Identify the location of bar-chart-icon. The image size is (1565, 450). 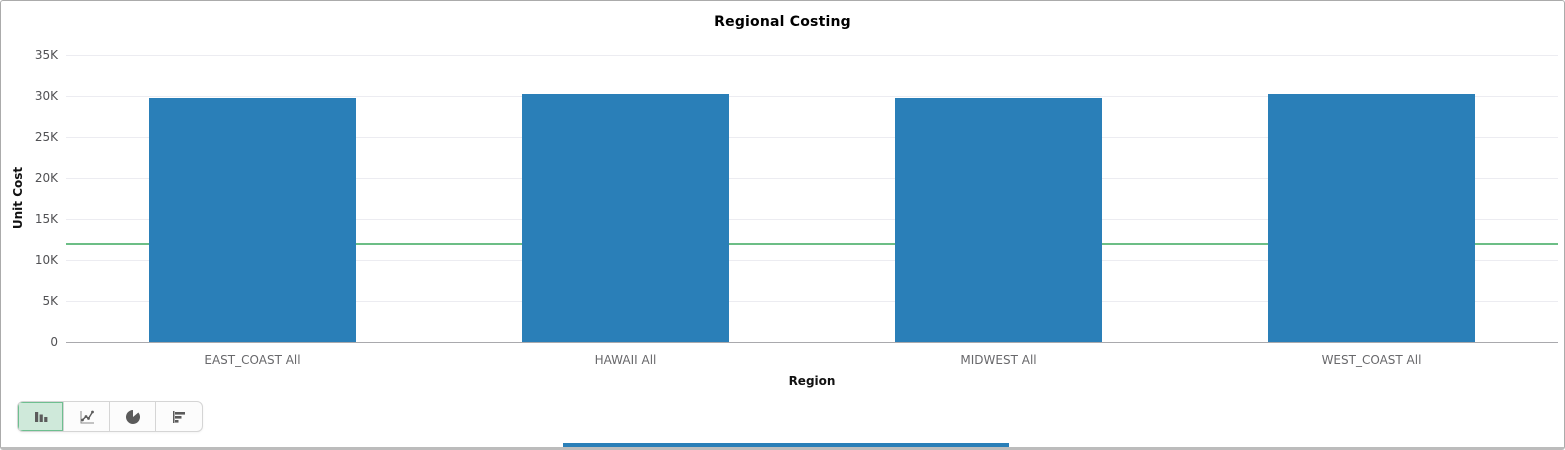
(41, 417).